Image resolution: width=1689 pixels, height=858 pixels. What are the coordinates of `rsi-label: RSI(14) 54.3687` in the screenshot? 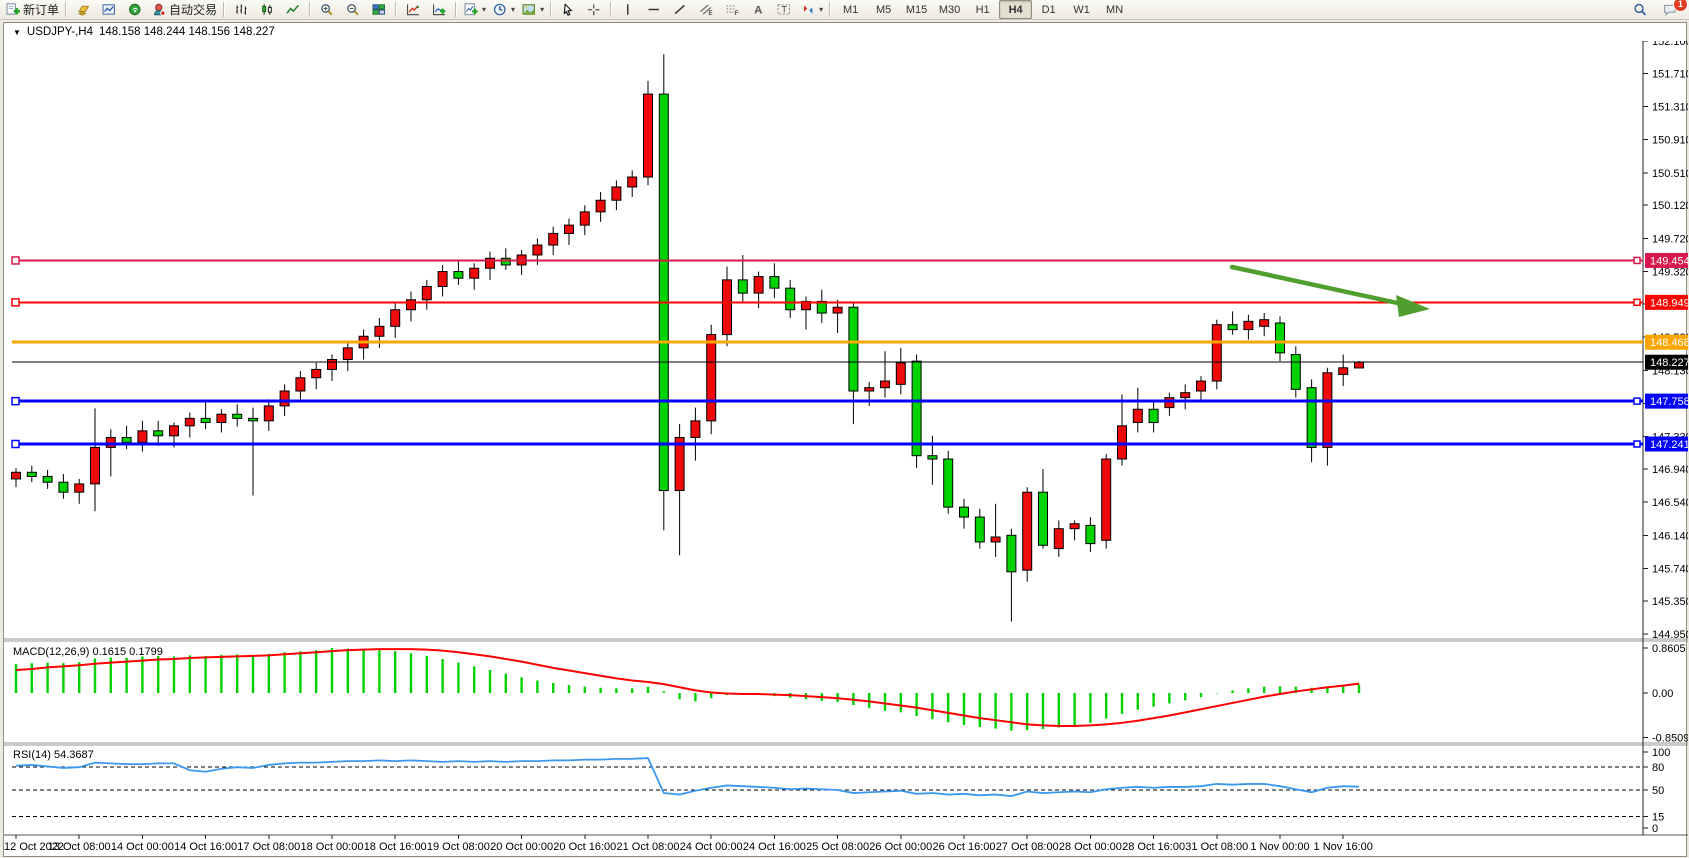 It's located at (53, 755).